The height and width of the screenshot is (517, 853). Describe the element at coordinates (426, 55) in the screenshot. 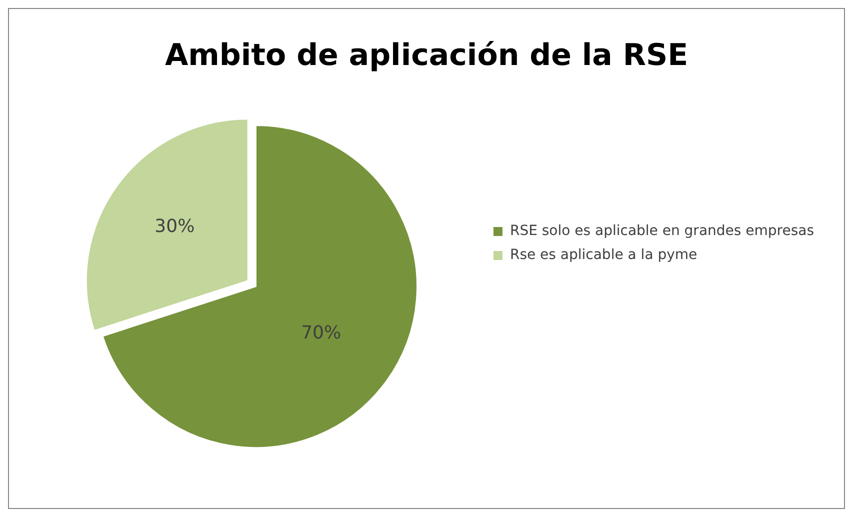

I see `chart-title: Ambito de aplicación de la RSE` at that location.